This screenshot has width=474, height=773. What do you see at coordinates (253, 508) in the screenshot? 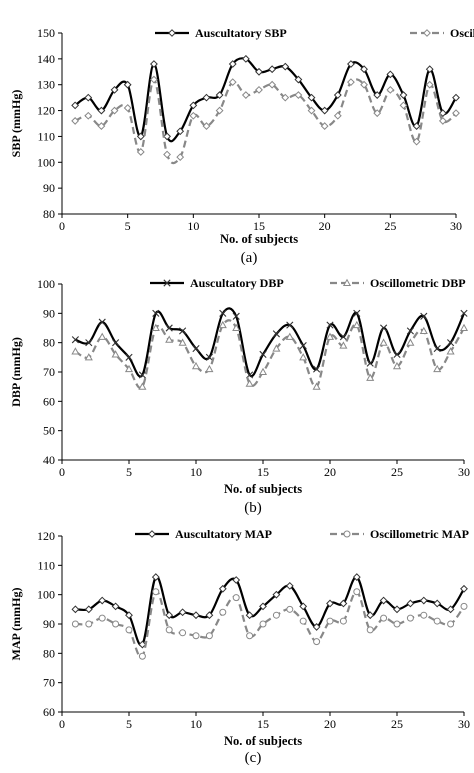
I see `panel-label: (b)` at bounding box center [253, 508].